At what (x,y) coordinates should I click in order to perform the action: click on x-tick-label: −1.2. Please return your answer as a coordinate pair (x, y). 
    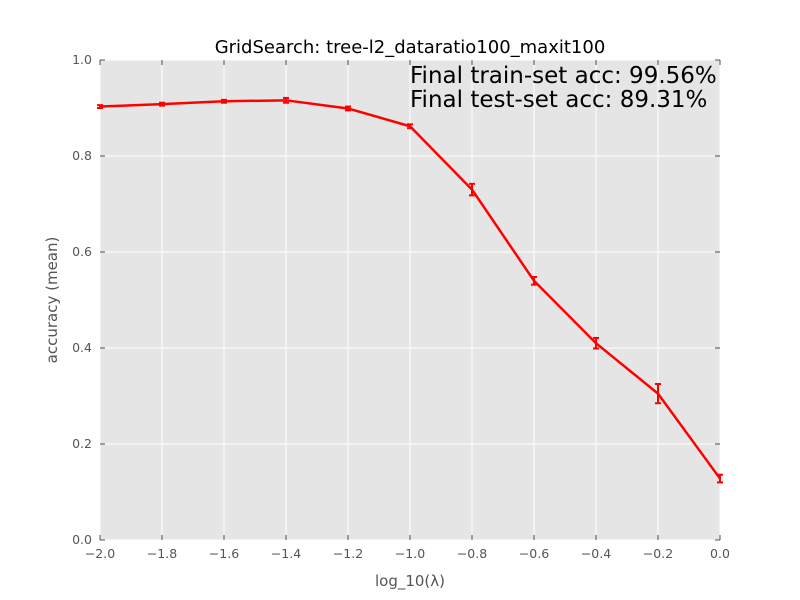
    Looking at the image, I should click on (348, 553).